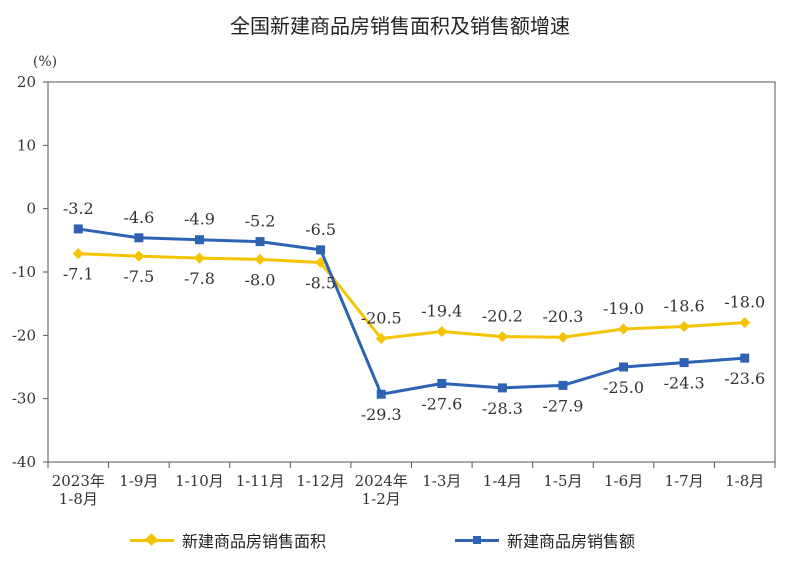 Image resolution: width=800 pixels, height=575 pixels. Describe the element at coordinates (31, 209) in the screenshot. I see `y-tick-label-2: 0` at that location.